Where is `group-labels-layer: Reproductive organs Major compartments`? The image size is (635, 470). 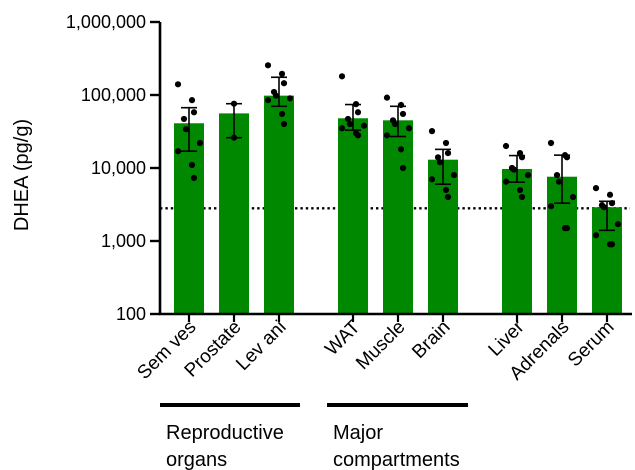
group-labels-layer: Reproductive organs Major compartments is located at coordinates (314, 436).